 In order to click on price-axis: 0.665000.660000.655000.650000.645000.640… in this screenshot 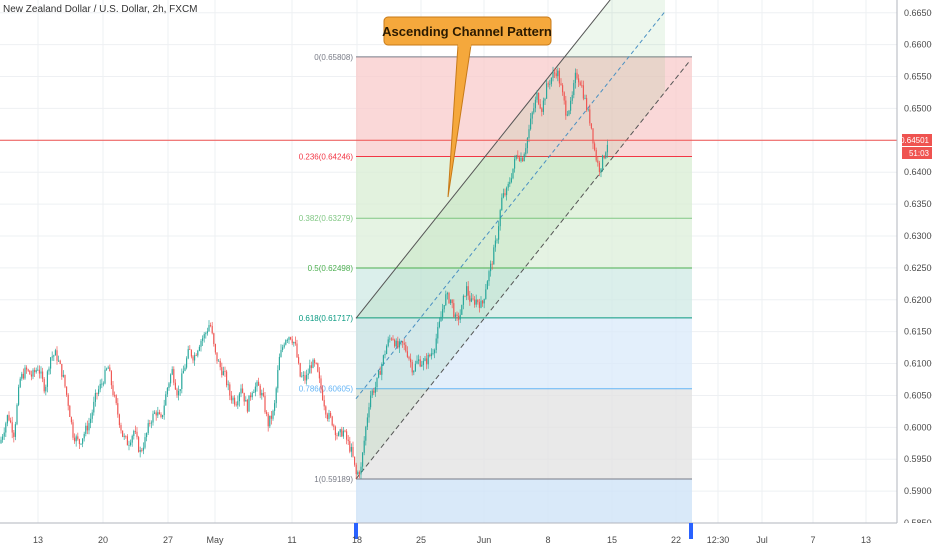, I will do `click(914, 275)`.